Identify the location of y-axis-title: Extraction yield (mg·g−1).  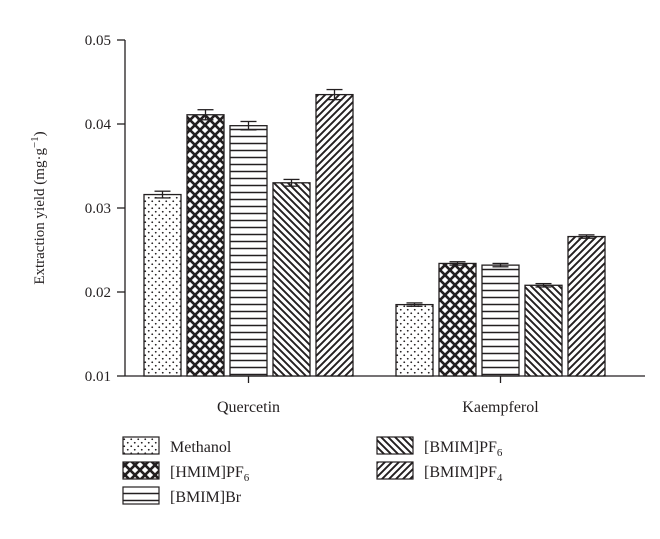
(38, 207).